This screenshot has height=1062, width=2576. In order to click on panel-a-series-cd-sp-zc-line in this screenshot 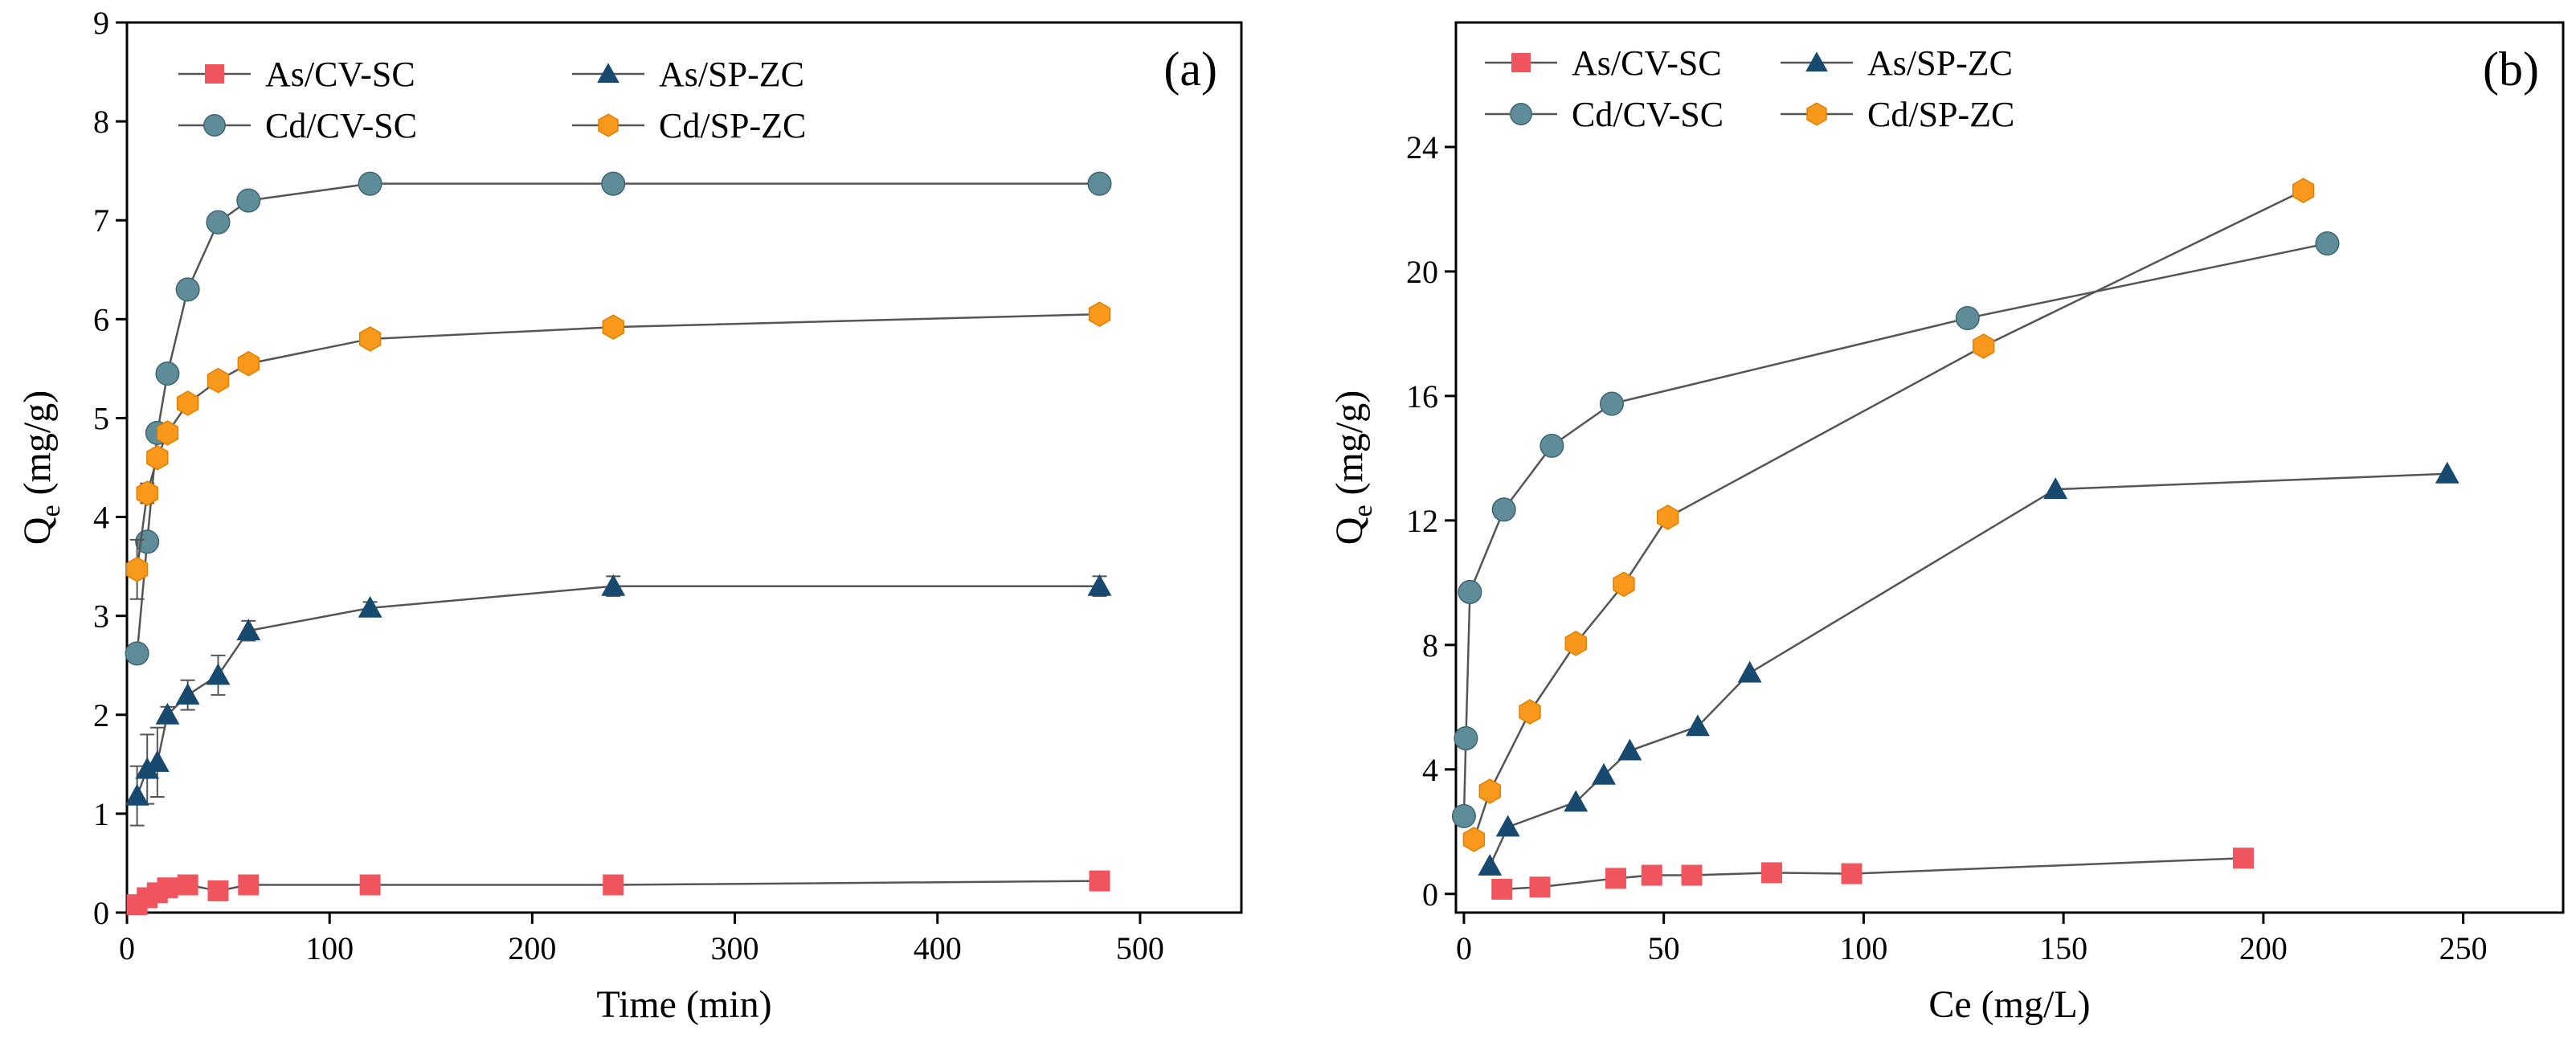, I will do `click(618, 441)`.